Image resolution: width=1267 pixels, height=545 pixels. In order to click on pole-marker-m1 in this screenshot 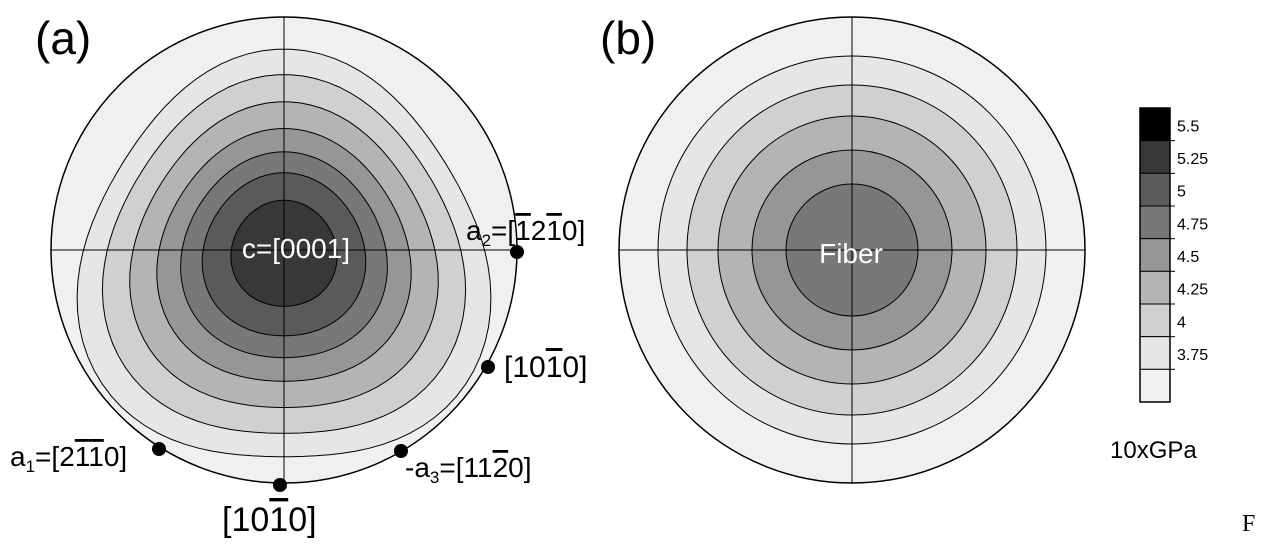, I will do `click(488, 367)`.